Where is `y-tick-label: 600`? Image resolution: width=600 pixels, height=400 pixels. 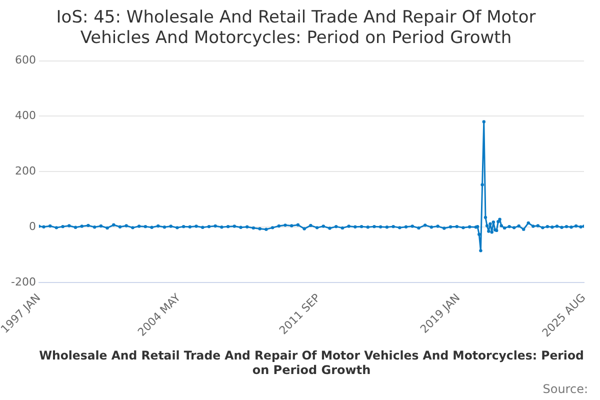 y-tick-label: 600 is located at coordinates (25, 60).